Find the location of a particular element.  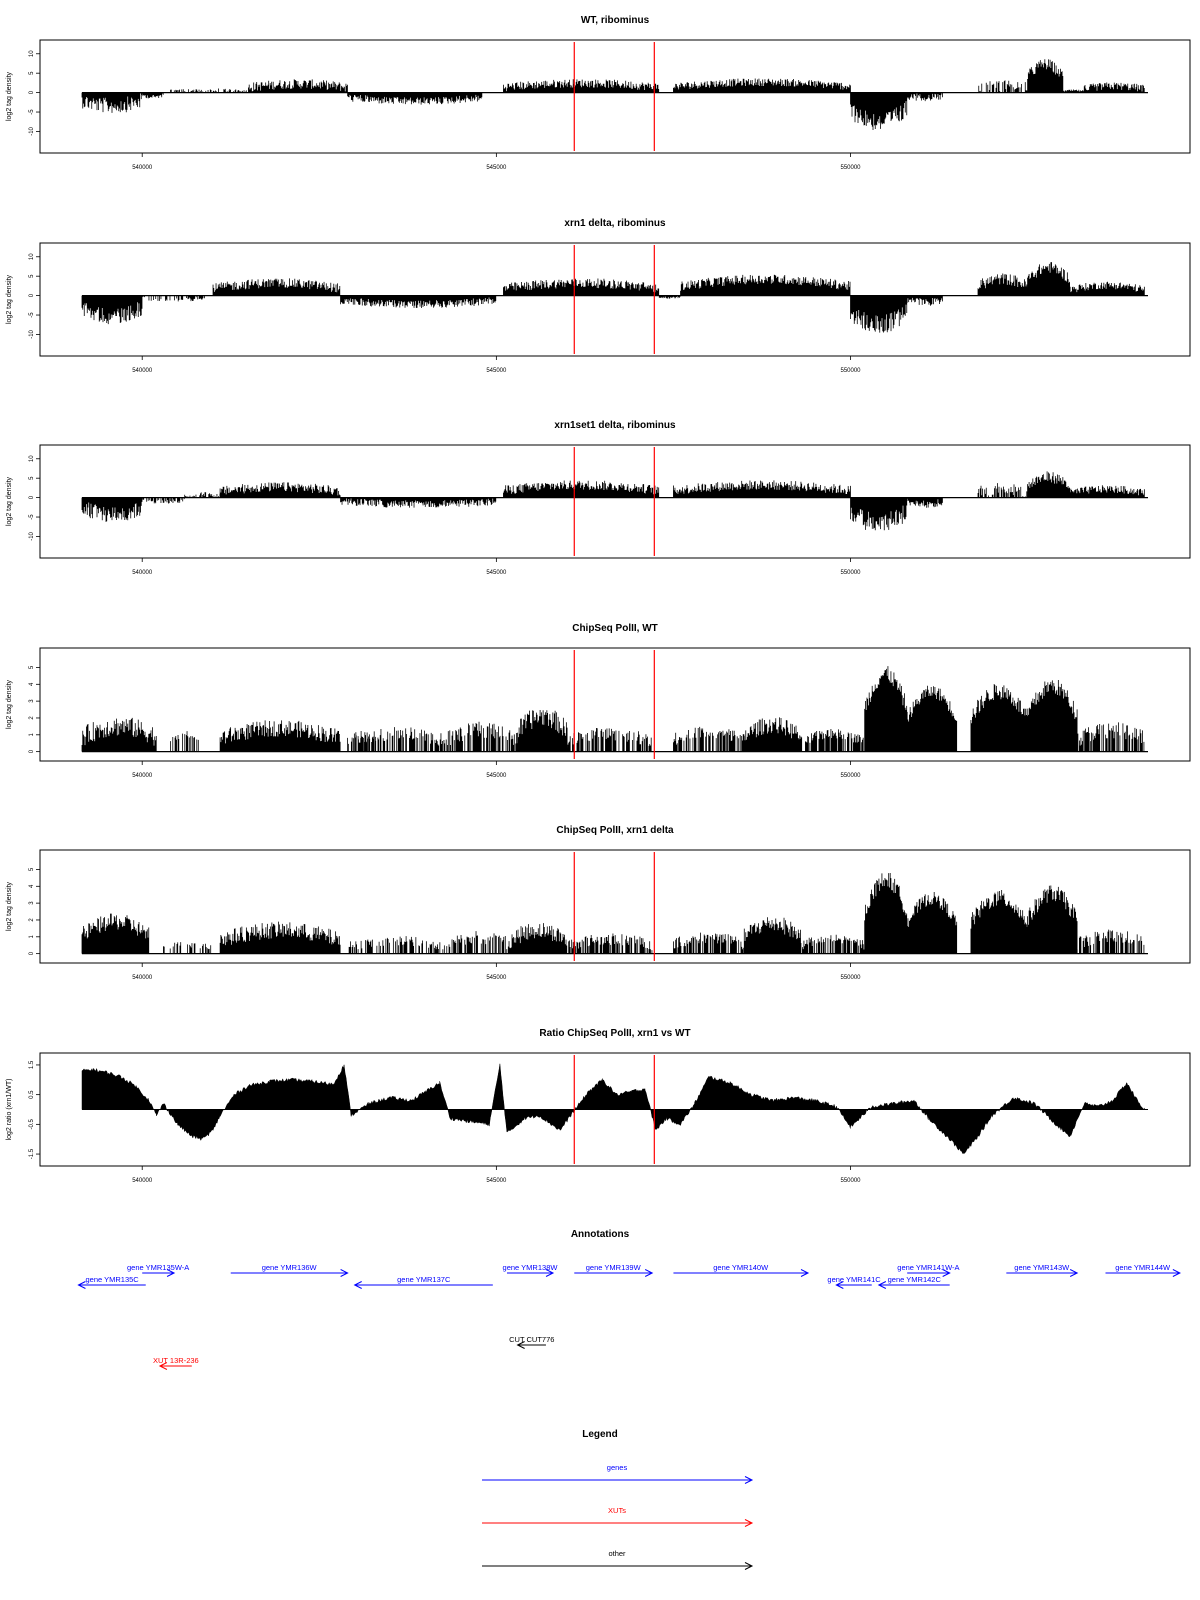

panel-title: ChipSeq PolII, WT is located at coordinates (615, 628).